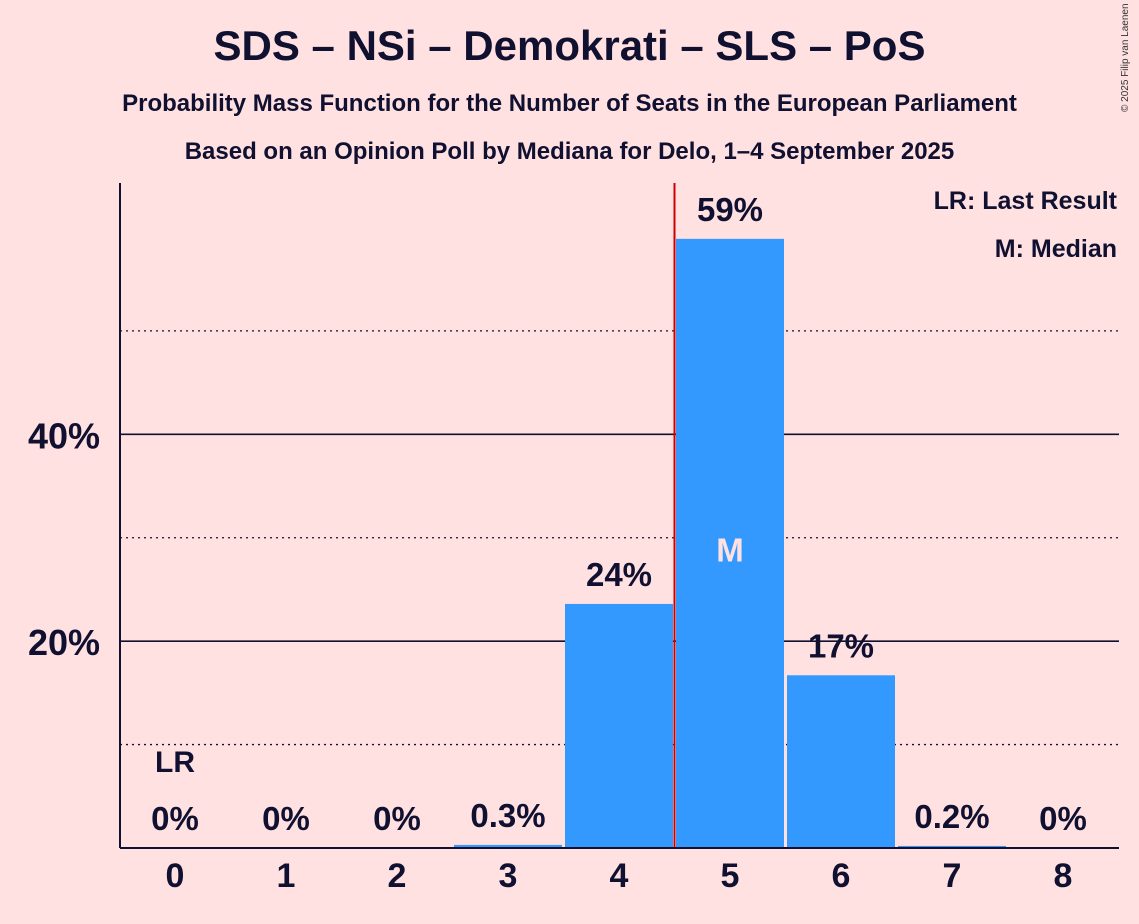 The width and height of the screenshot is (1139, 924). I want to click on data-label: 24%, so click(619, 574).